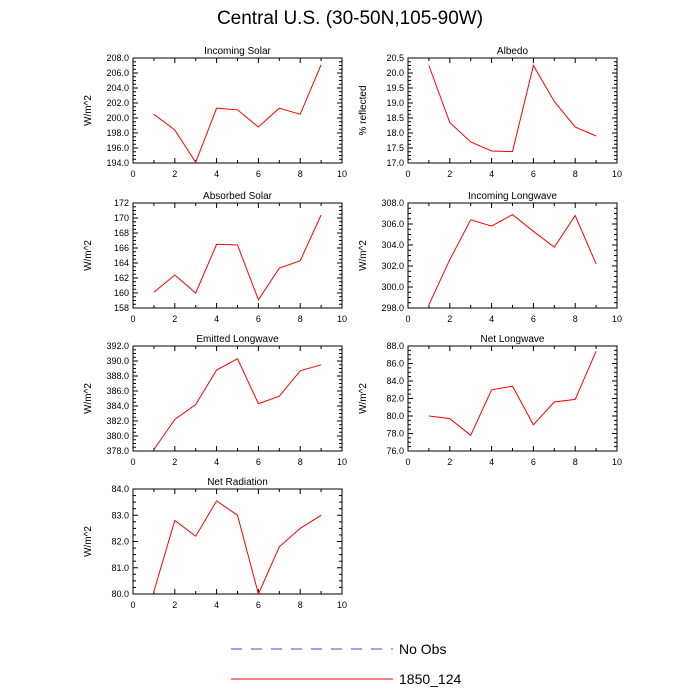  What do you see at coordinates (121, 248) in the screenshot?
I see `y-tick-label: 166` at bounding box center [121, 248].